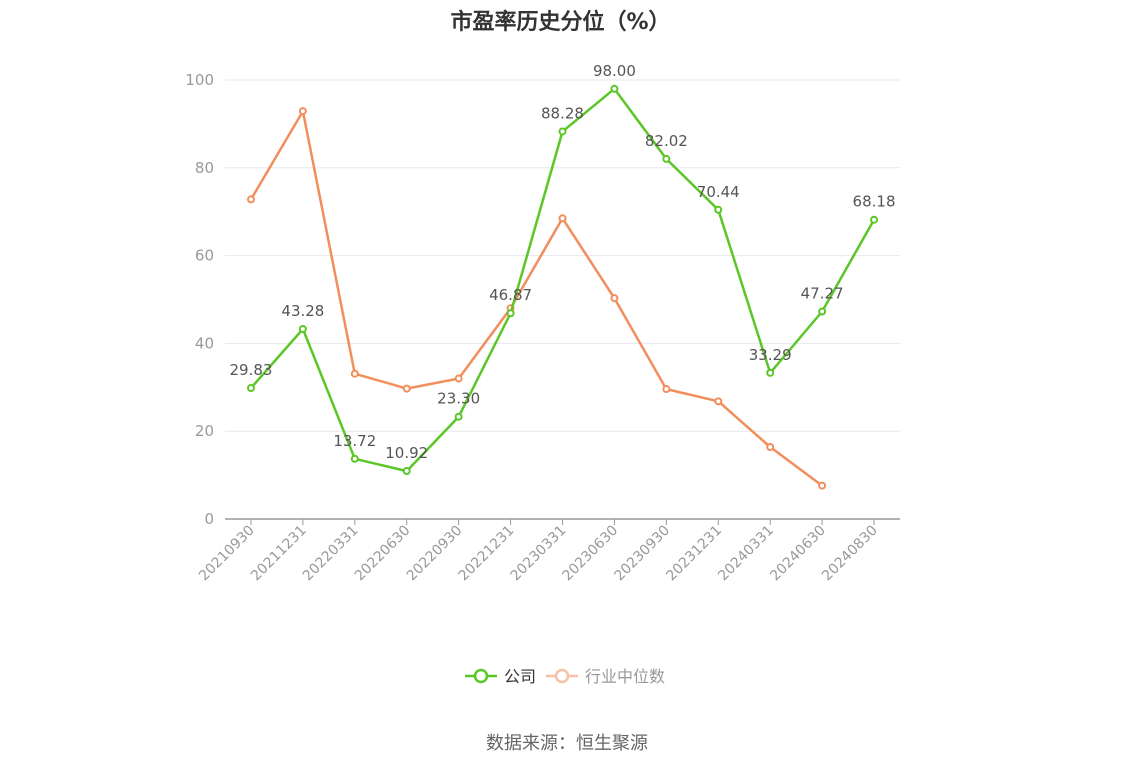 This screenshot has width=1134, height=766. I want to click on source-note: 数据来源：恒生聚源, so click(567, 743).